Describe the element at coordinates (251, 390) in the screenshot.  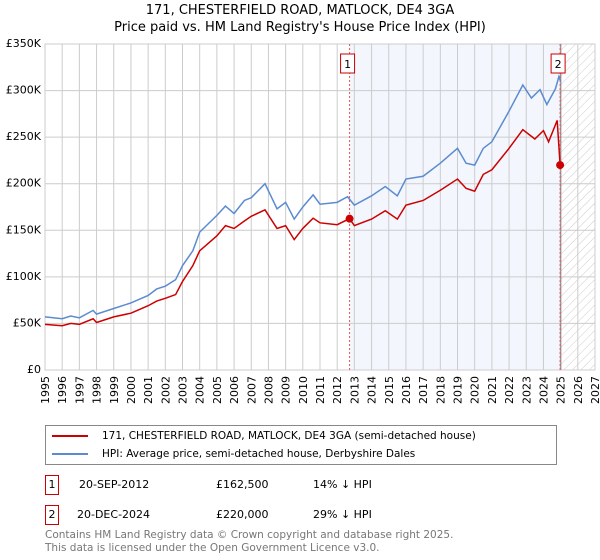
I see `x-tick-label: 2007` at that location.